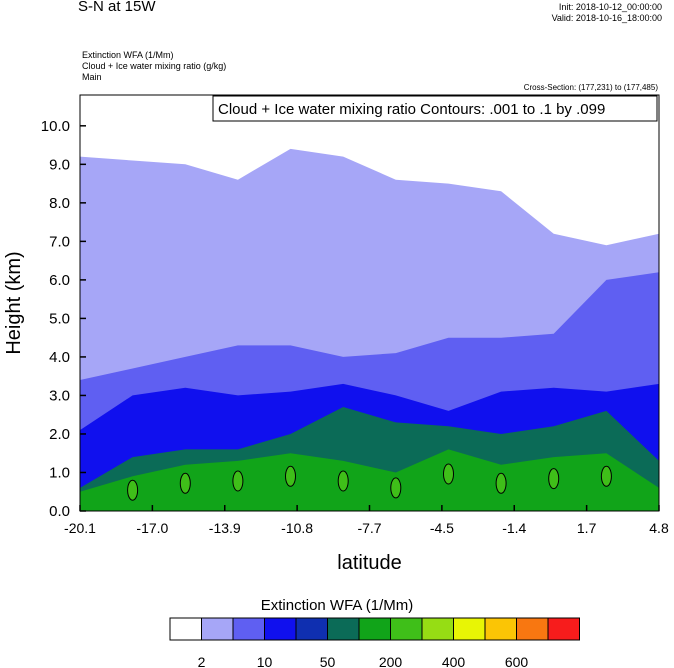 The image size is (674, 668). Describe the element at coordinates (369, 563) in the screenshot. I see `x-axis-label: latitude` at that location.